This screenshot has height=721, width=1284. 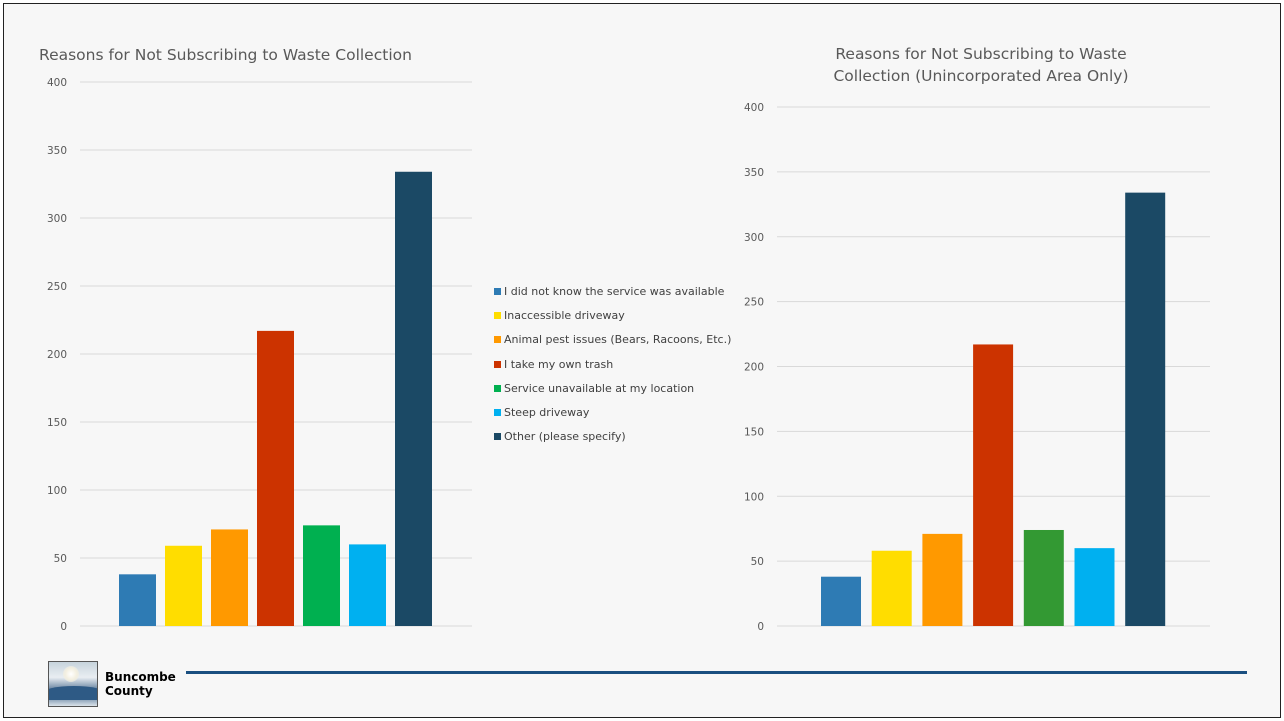 I want to click on legend-item: Inaccessible driveway, so click(x=612, y=315).